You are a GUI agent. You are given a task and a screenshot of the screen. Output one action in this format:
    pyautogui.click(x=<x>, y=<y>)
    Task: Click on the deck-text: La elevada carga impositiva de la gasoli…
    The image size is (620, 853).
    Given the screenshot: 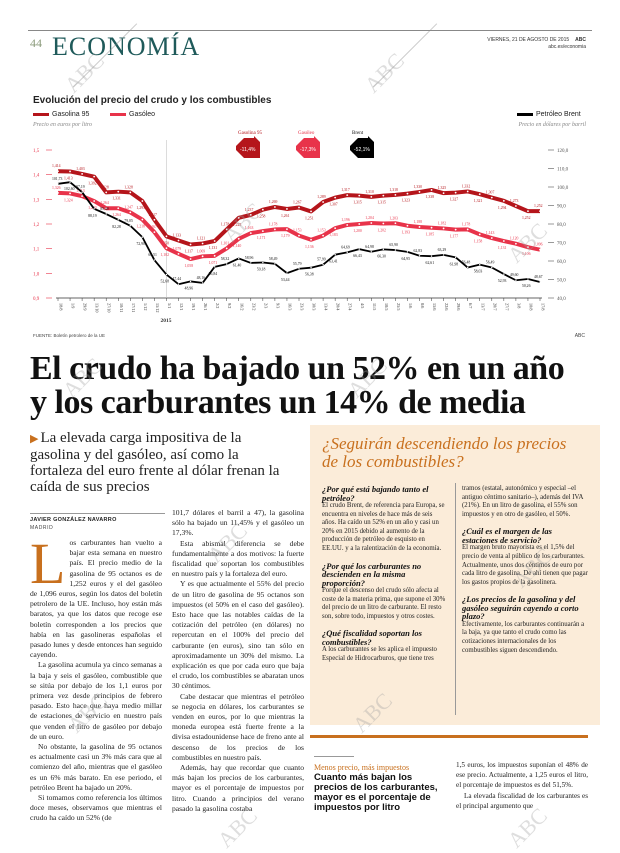 What is the action you would take?
    pyautogui.click(x=155, y=462)
    